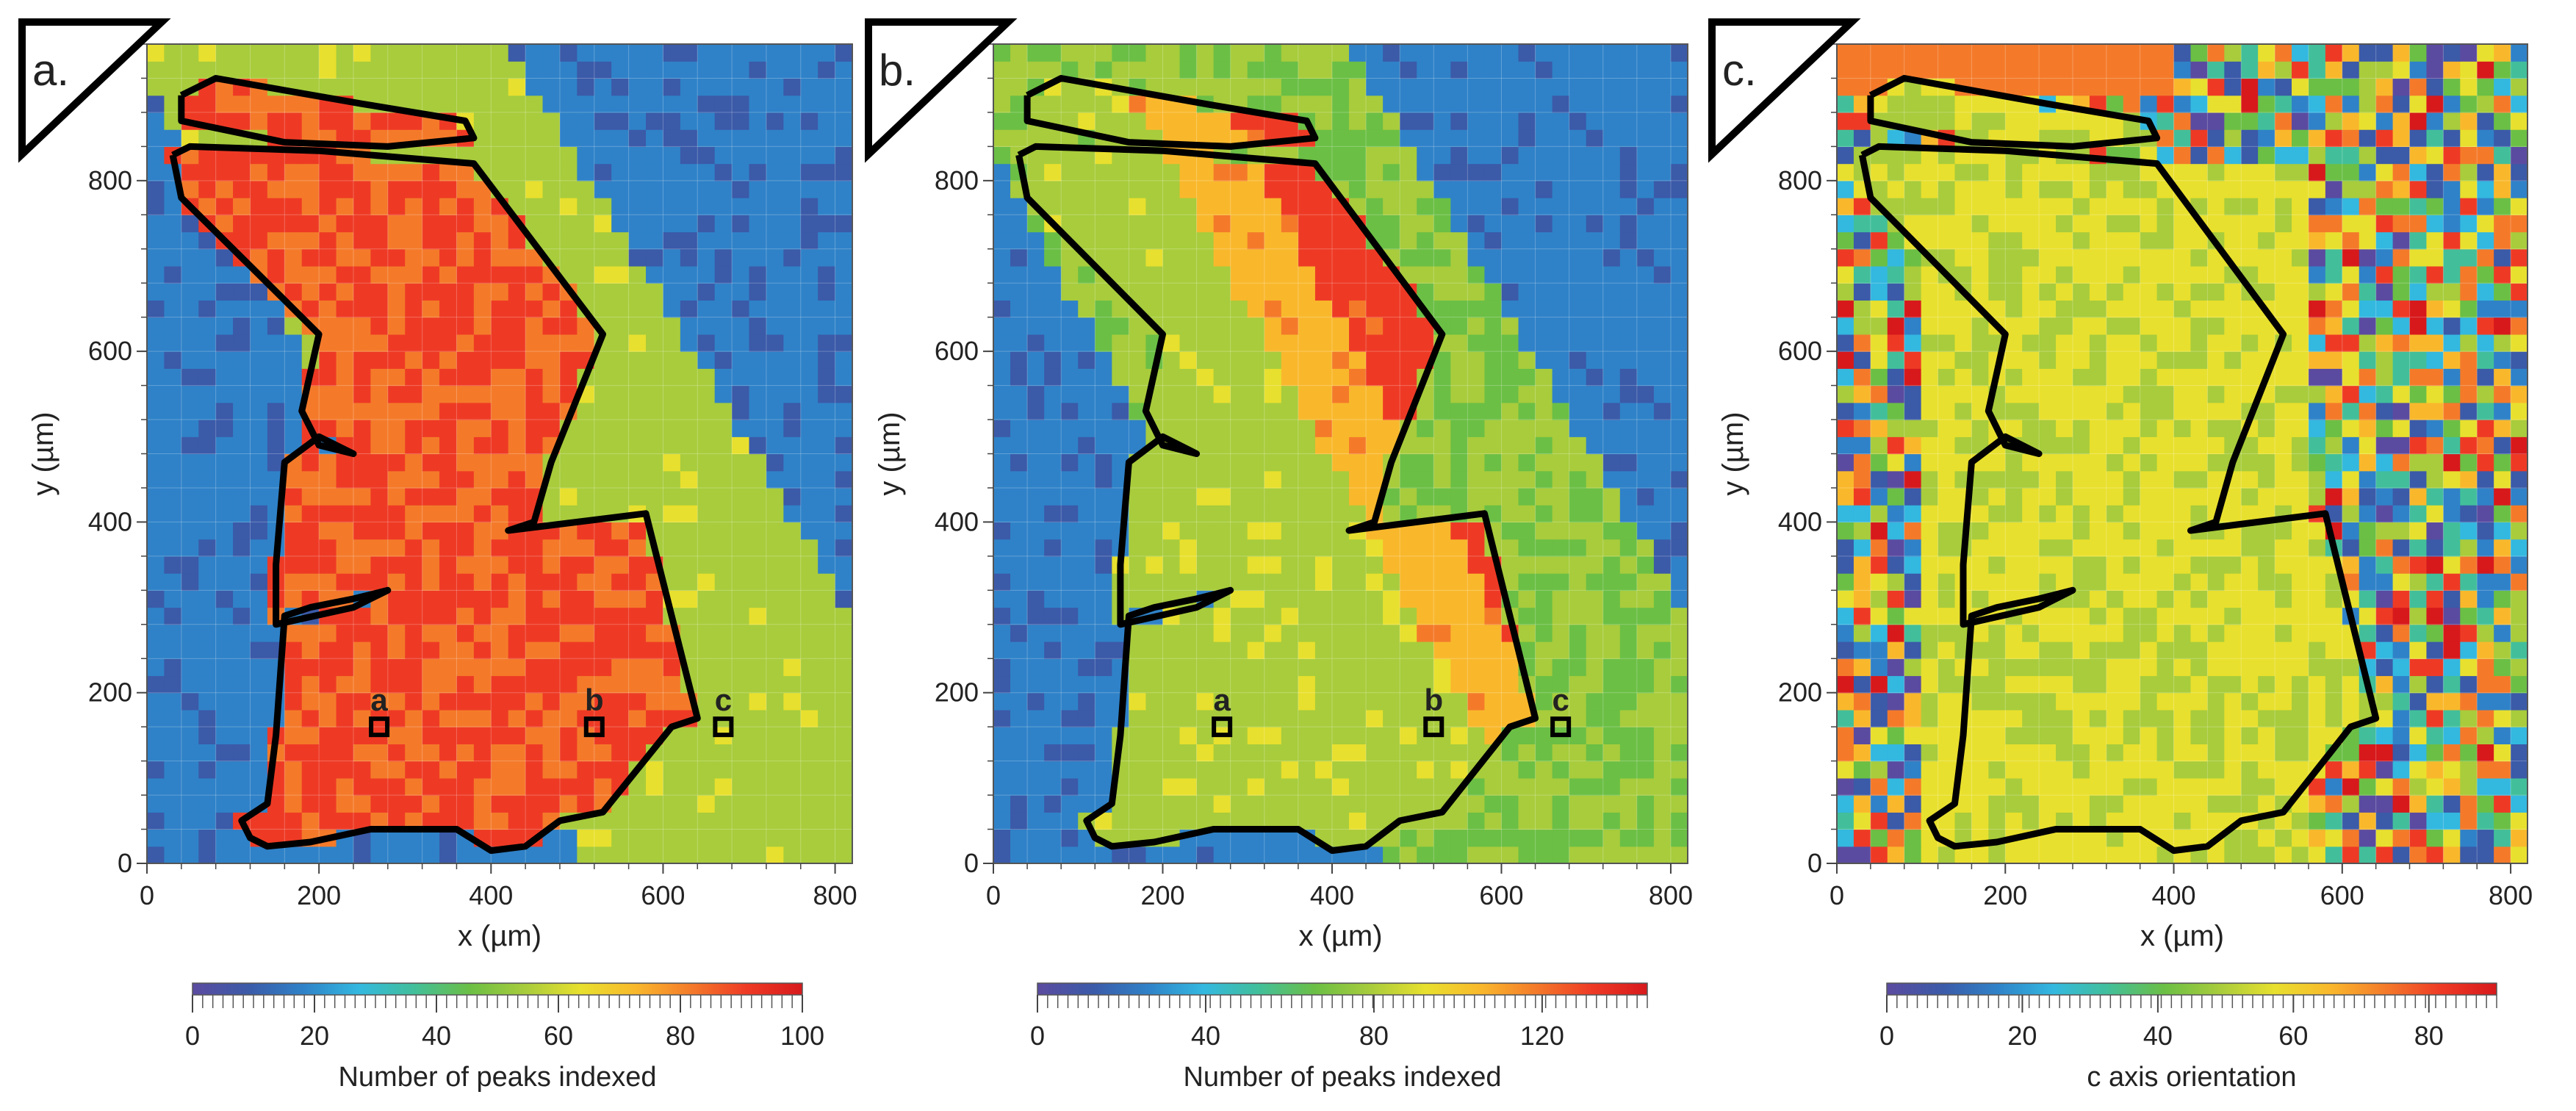 Image resolution: width=2576 pixels, height=1111 pixels. I want to click on colorbar-title: Number of peaks indexed, so click(497, 1077).